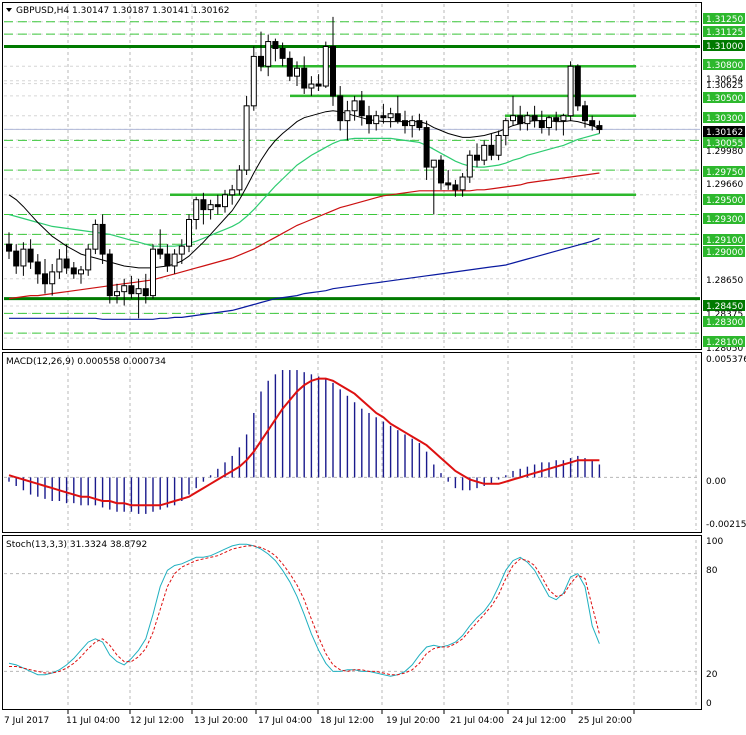  I want to click on price-axis-label: 1.30300, so click(724, 119).